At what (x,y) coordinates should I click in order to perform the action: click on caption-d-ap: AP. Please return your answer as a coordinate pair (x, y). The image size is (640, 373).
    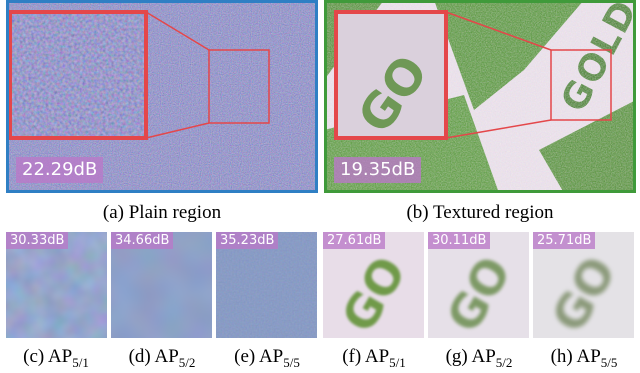
    Looking at the image, I should click on (166, 356).